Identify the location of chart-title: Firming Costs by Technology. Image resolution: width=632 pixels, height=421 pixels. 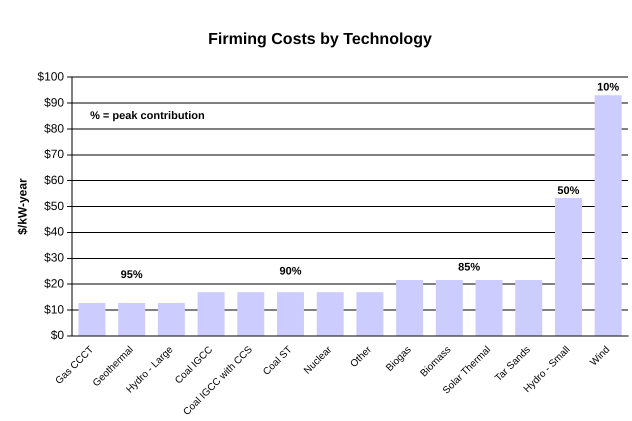
(320, 39).